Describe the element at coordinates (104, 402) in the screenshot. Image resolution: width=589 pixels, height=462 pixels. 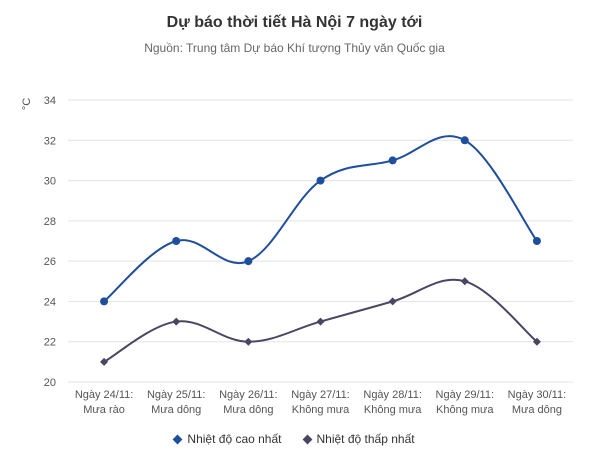
I see `x-tick-label: Ngày 24/11: Mưa rào` at that location.